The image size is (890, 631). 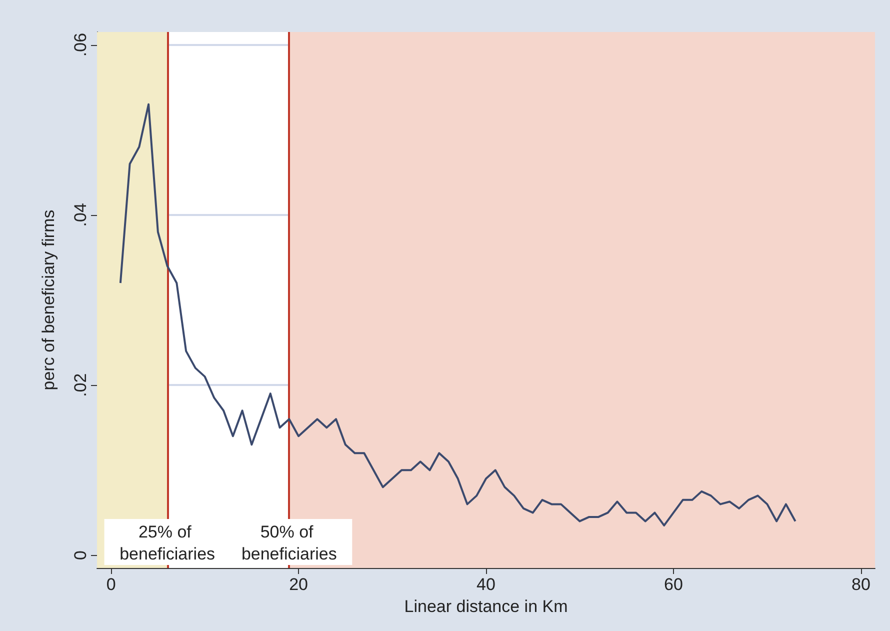 I want to click on x-axis-title: Linear distance in Km, so click(x=486, y=606).